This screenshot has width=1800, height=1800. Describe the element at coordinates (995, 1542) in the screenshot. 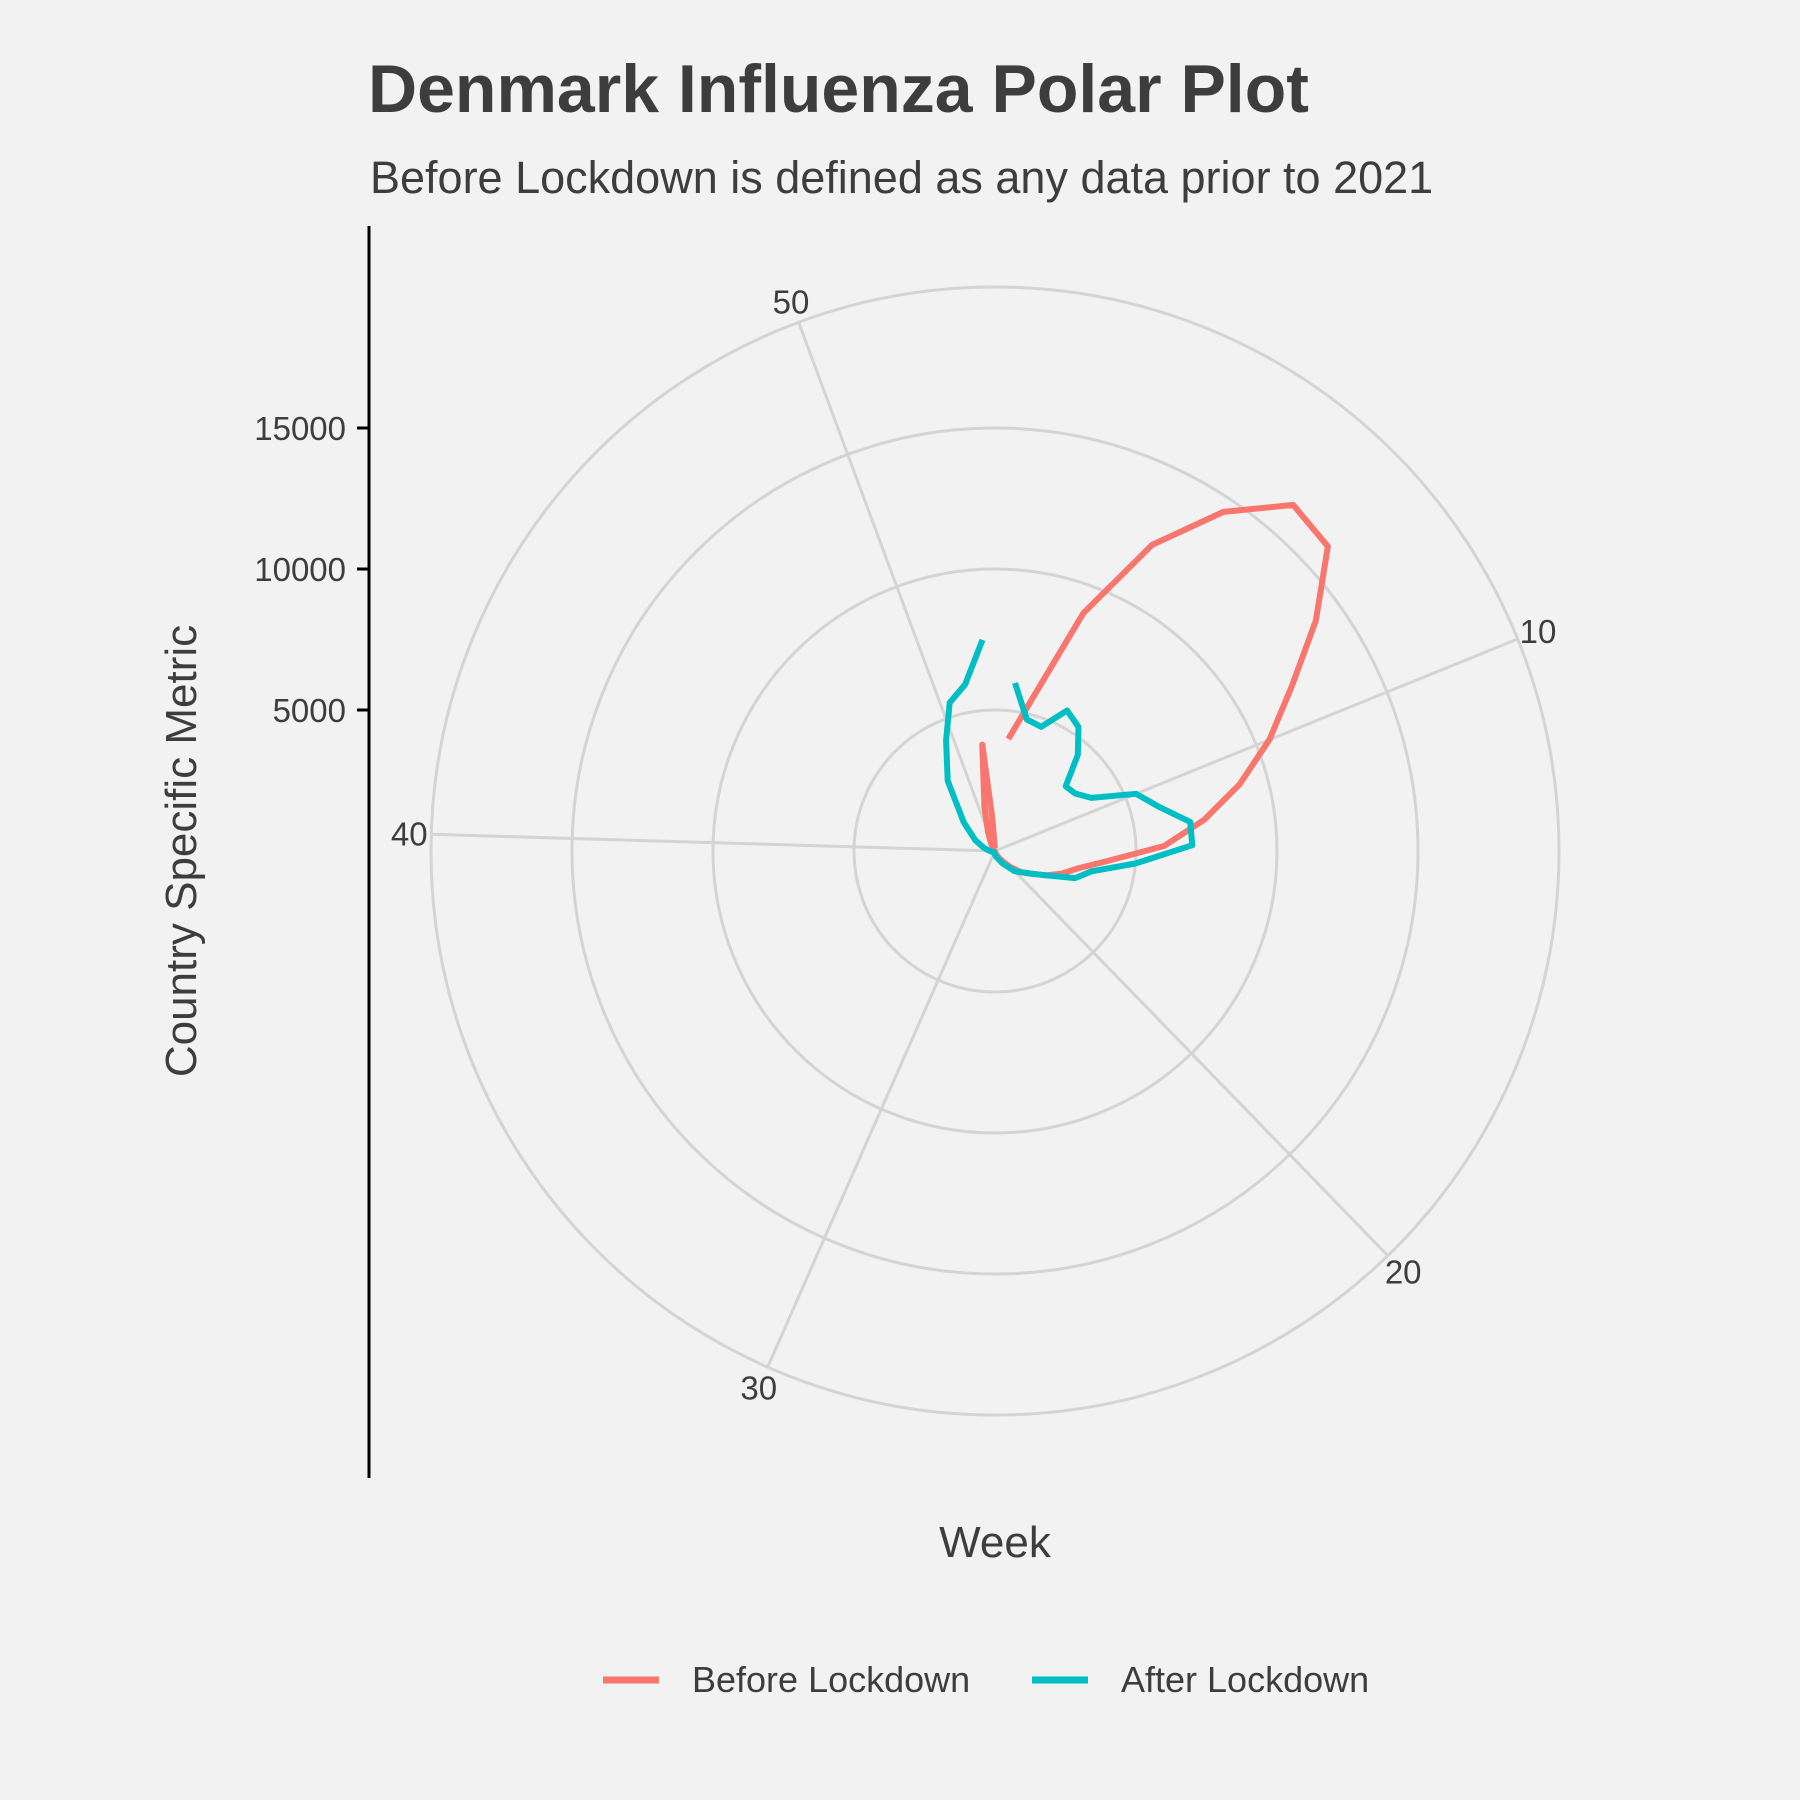

I see `x-axis-title: Week` at that location.